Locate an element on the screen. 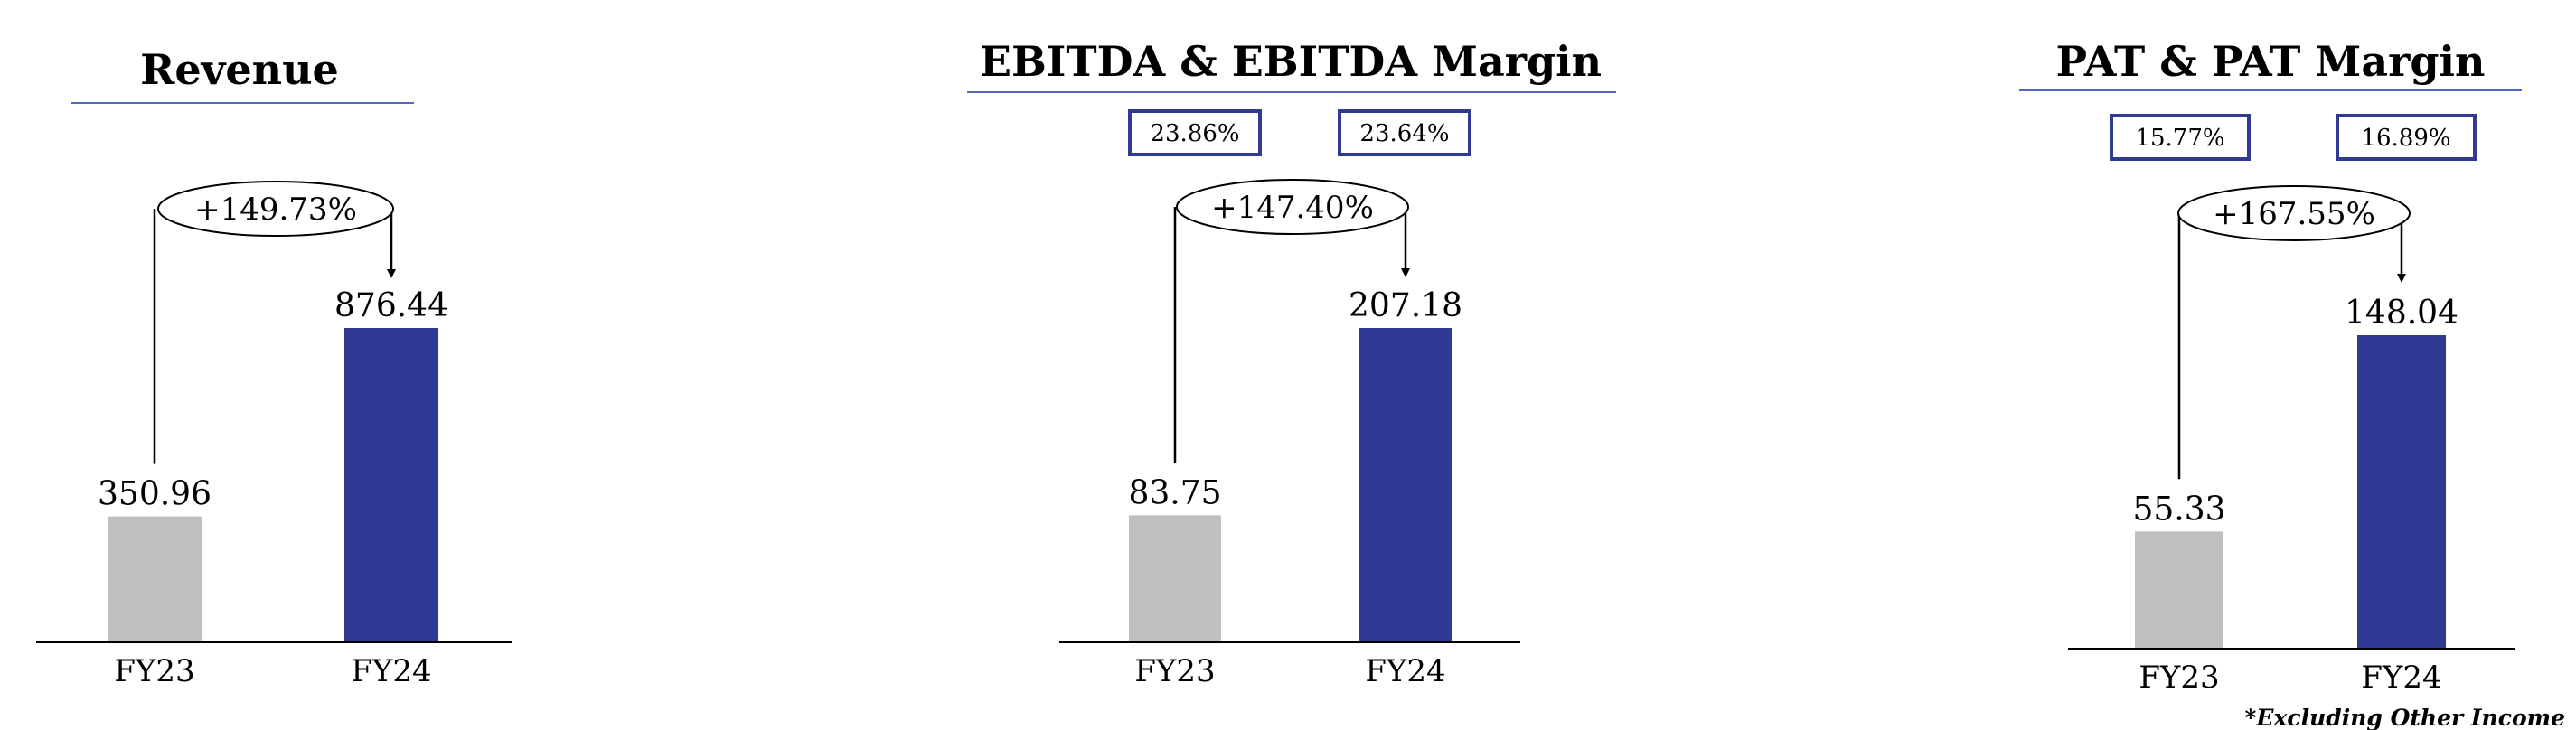 The width and height of the screenshot is (2576, 730). growth-label: +147.40% is located at coordinates (1292, 208).